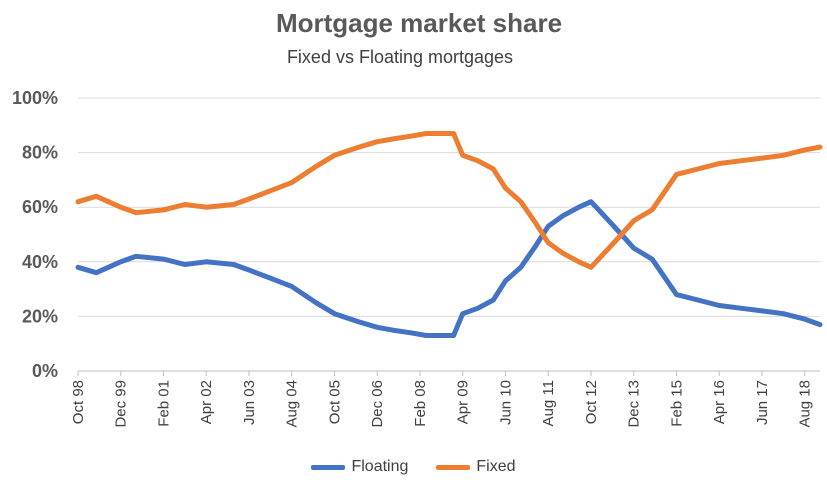 The height and width of the screenshot is (493, 827). I want to click on x-tick-label: Jun 03, so click(249, 402).